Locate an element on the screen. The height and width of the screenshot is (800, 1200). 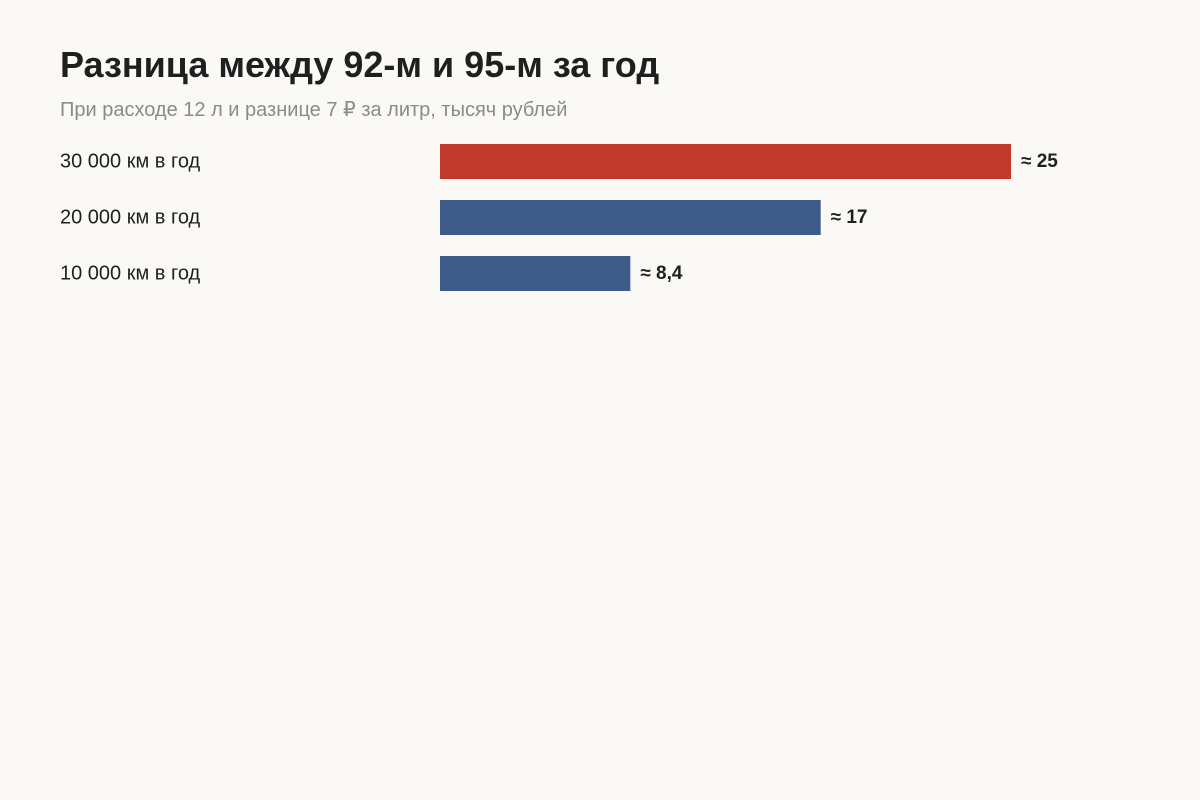
value-label: ≈ 25 is located at coordinates (1039, 161).